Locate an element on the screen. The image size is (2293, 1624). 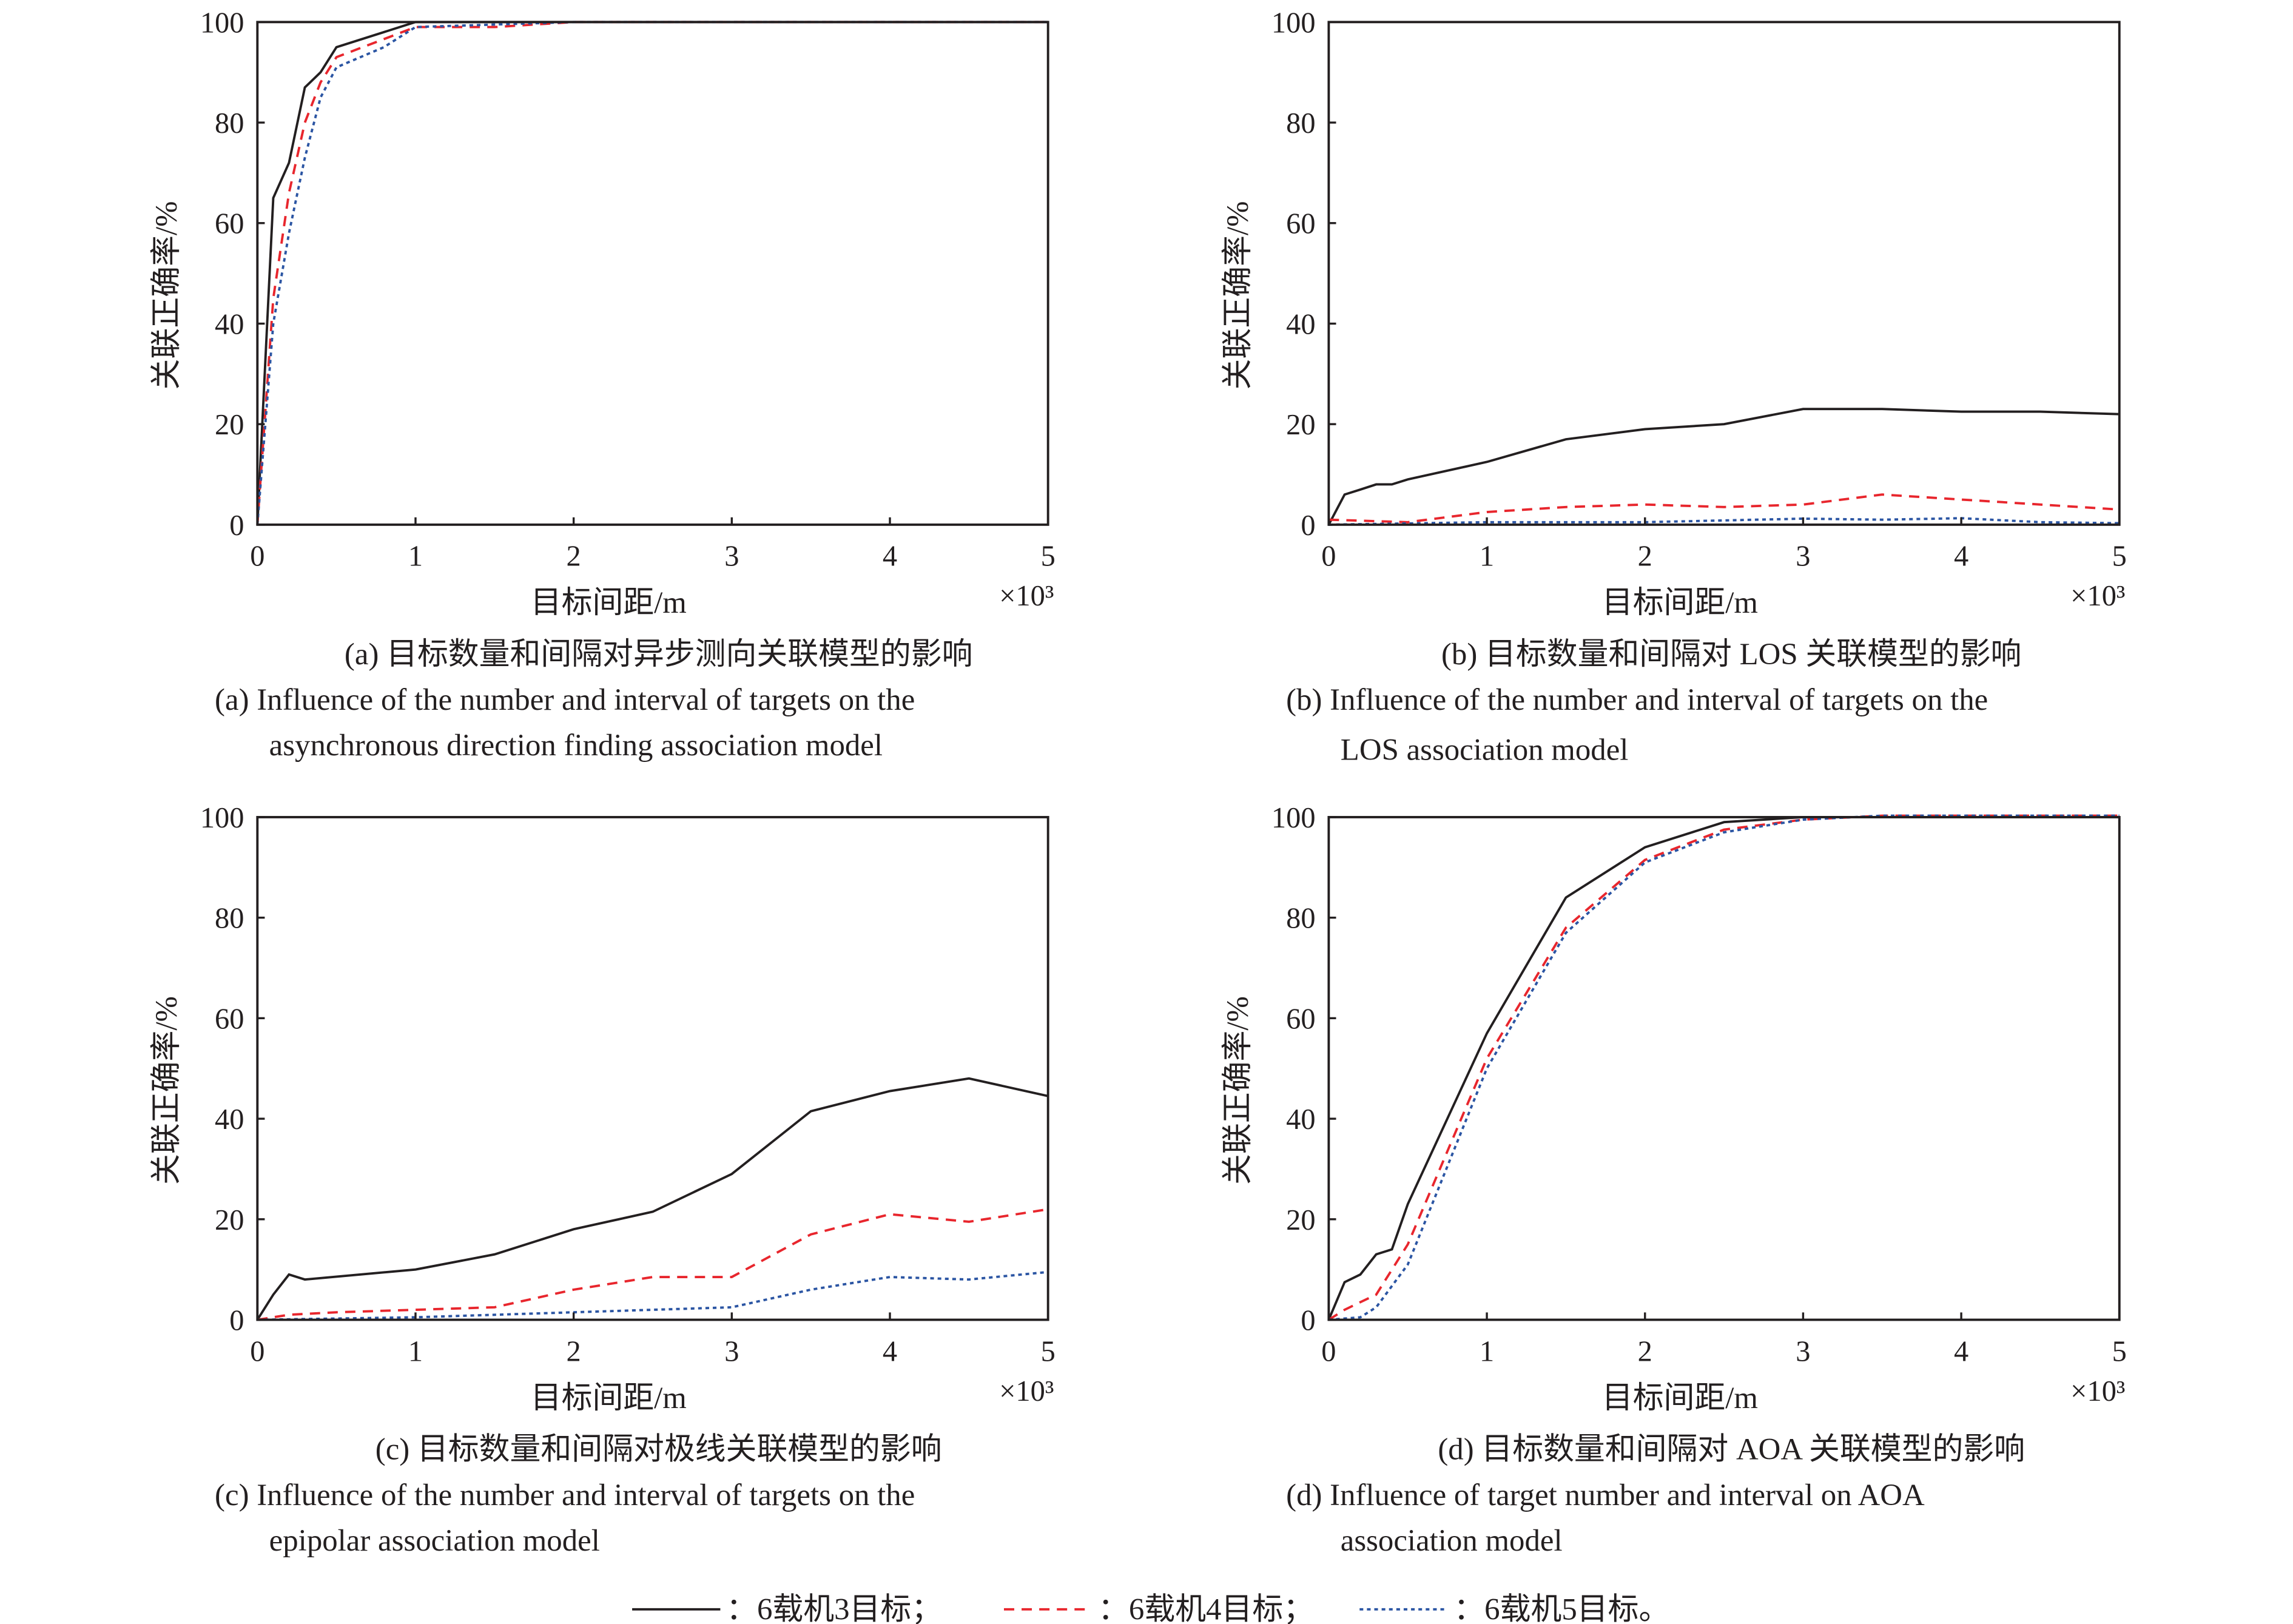
legend-item: ：6载机4目标； is located at coordinates (1159, 1609).